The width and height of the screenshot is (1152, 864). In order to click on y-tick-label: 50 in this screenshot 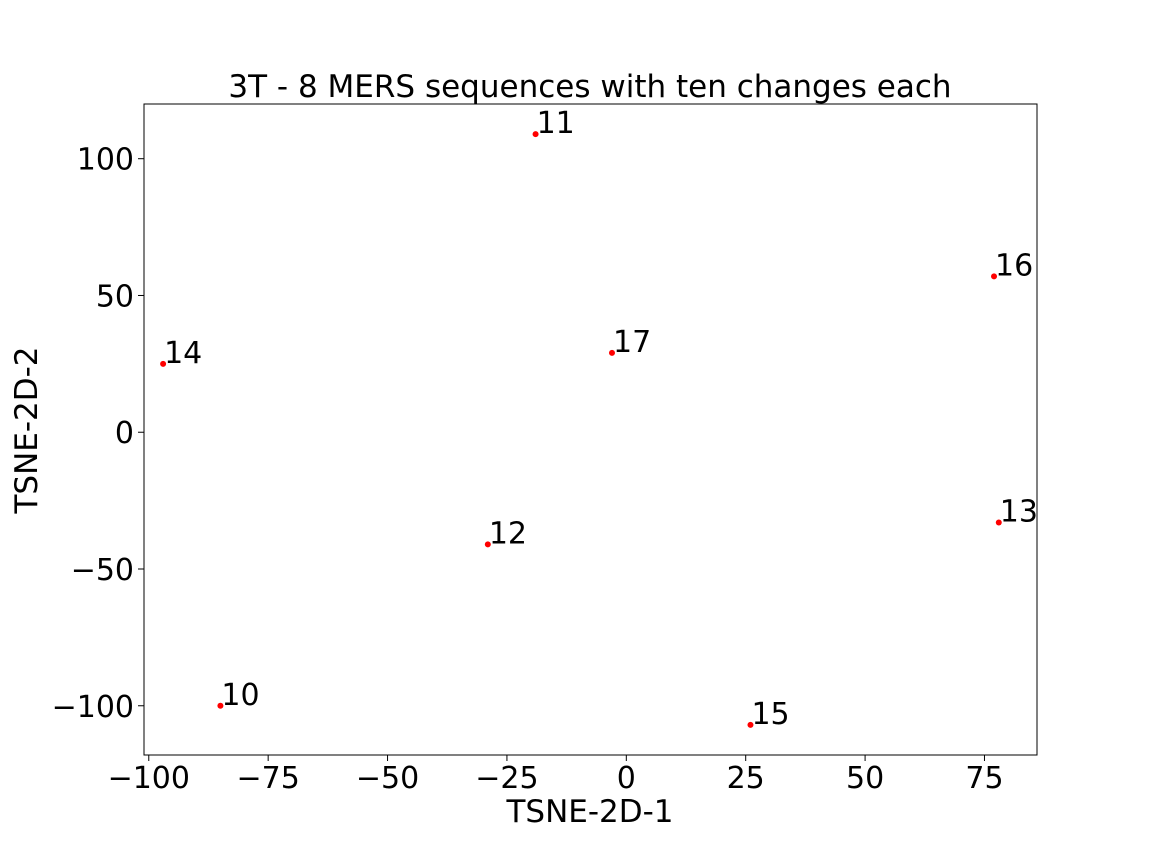, I will do `click(115, 296)`.